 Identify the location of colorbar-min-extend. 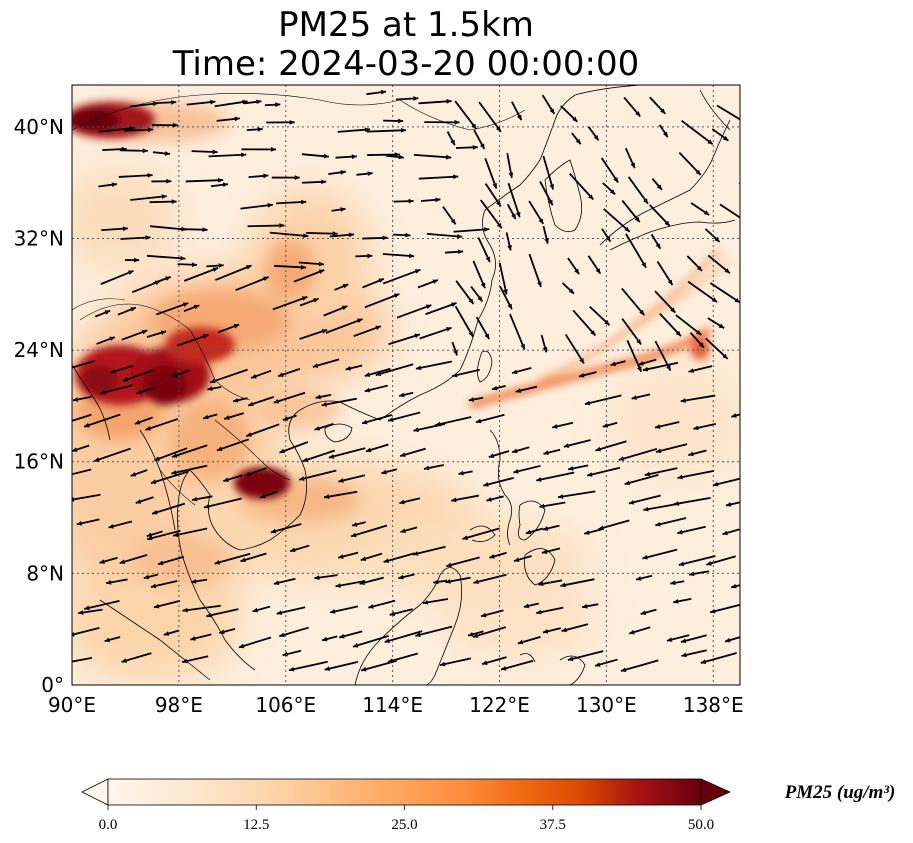
(95, 792).